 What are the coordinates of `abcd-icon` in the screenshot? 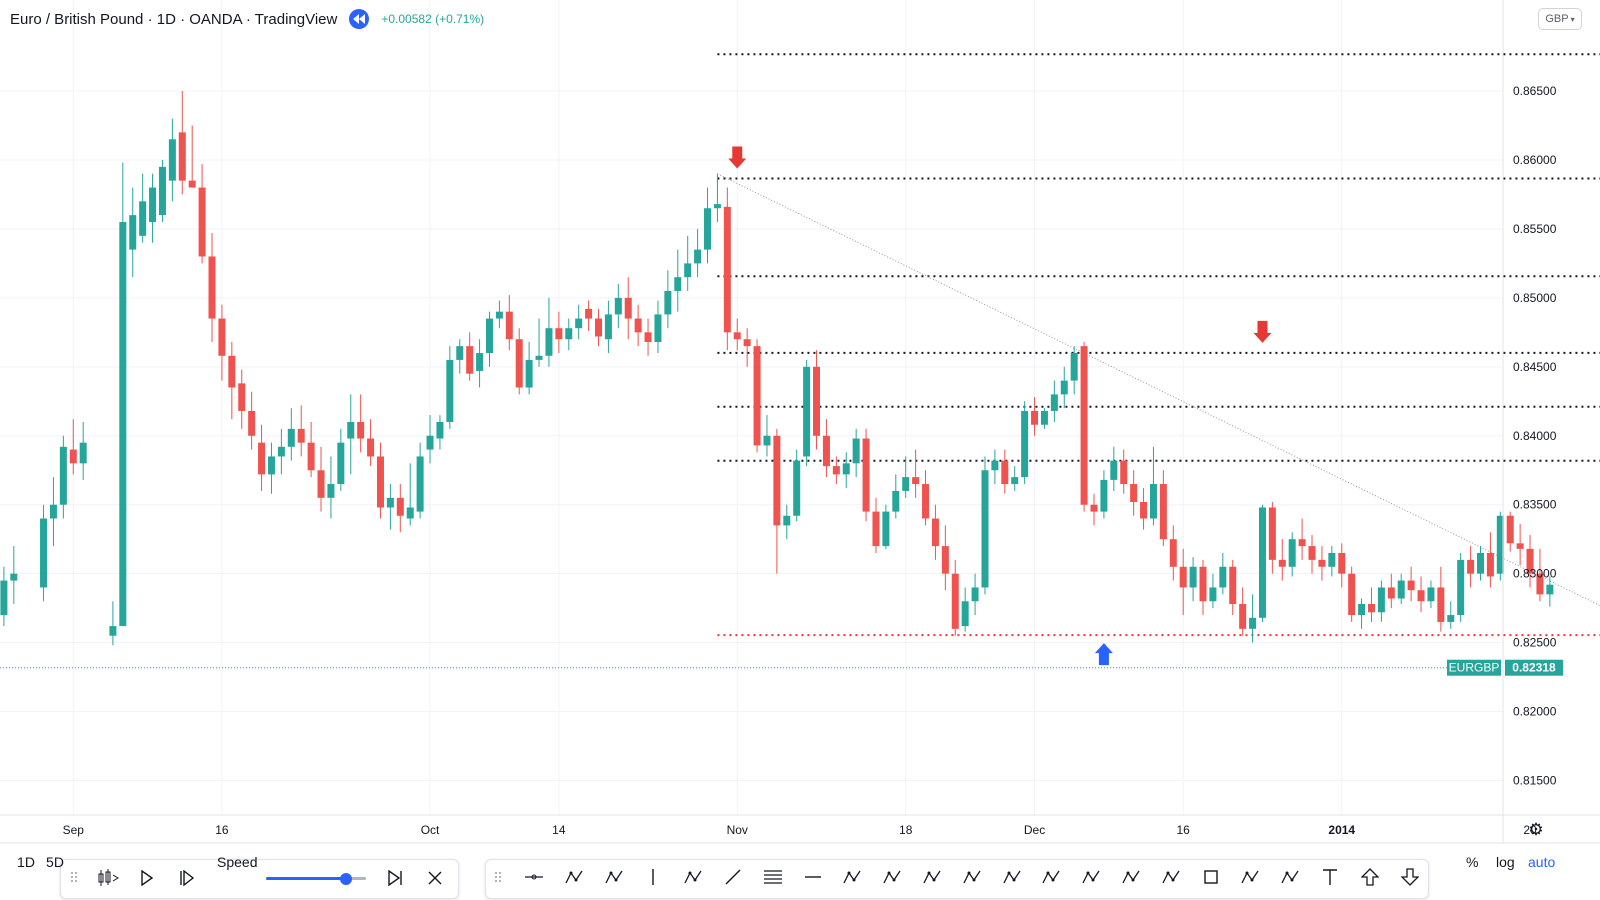 It's located at (1012, 877).